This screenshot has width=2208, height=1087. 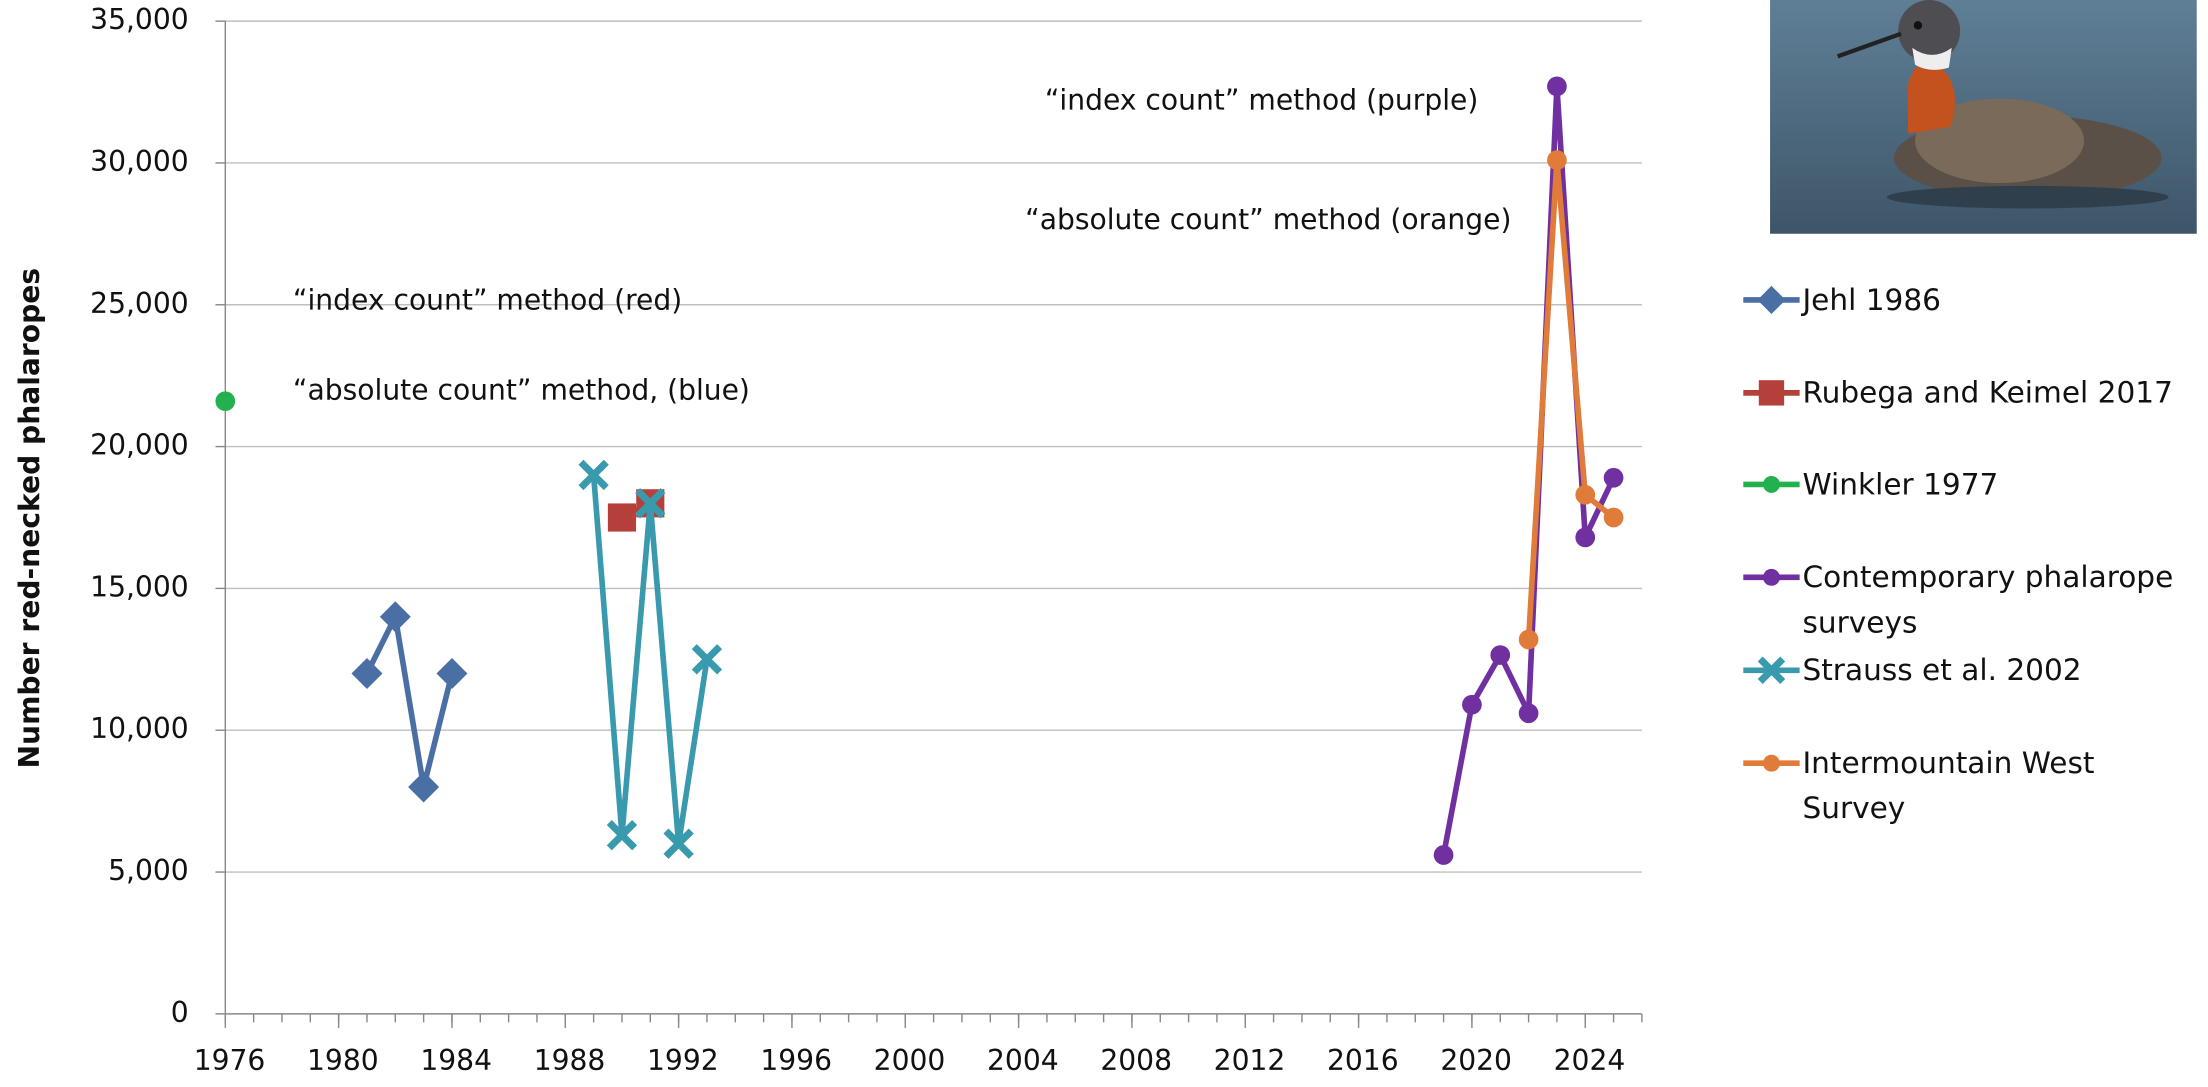 What do you see at coordinates (1942, 670) in the screenshot?
I see `legend-label: Strauss et al. 2002` at bounding box center [1942, 670].